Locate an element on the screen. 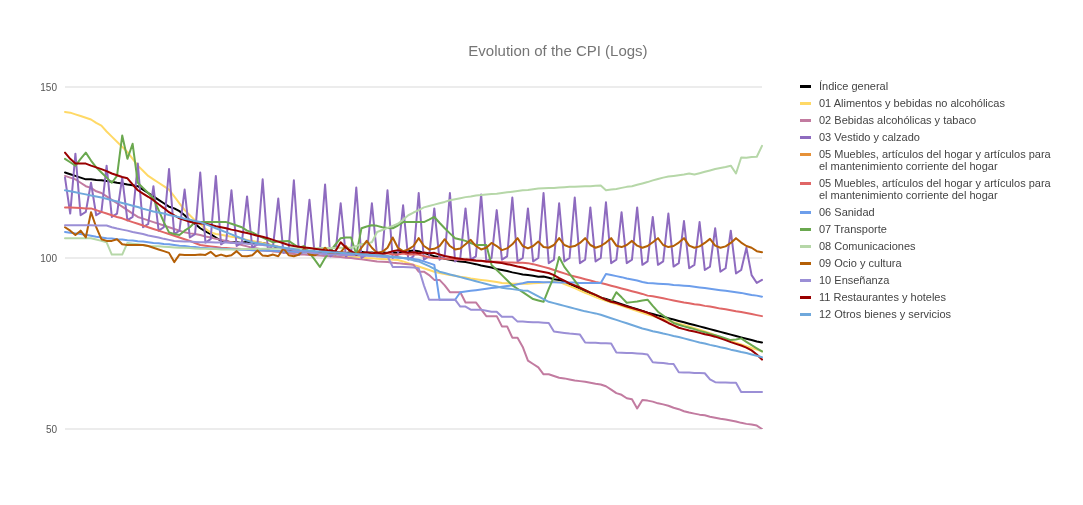 The image size is (1083, 505). legend-label: 11 Restaurantes y hoteles is located at coordinates (883, 297).